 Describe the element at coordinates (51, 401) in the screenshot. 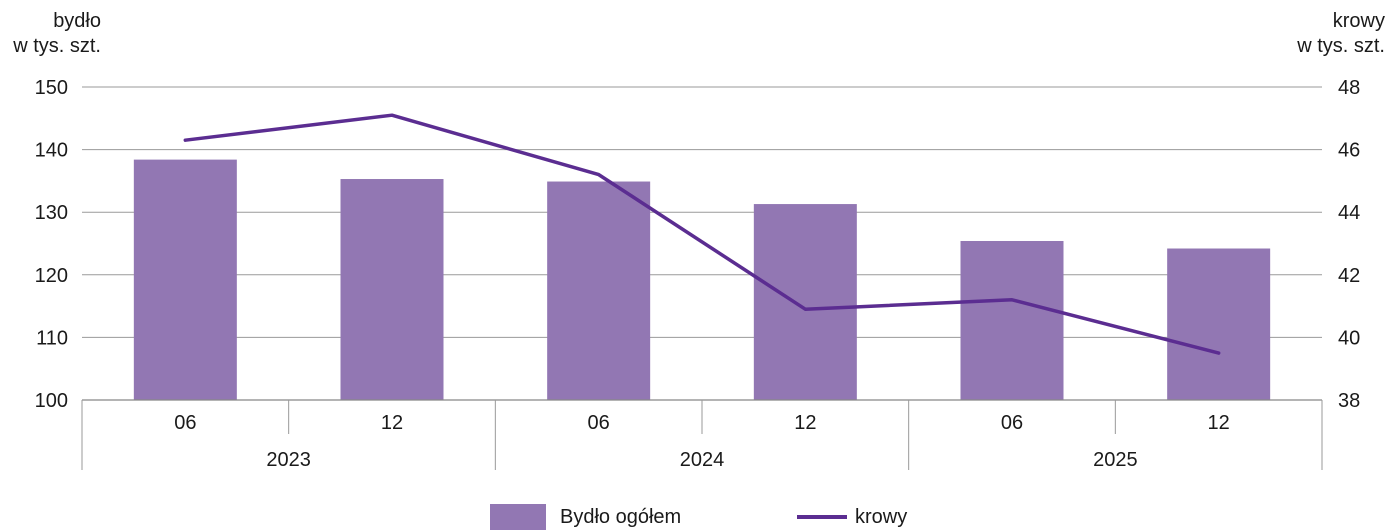

I see `left-tick-label: 100` at that location.